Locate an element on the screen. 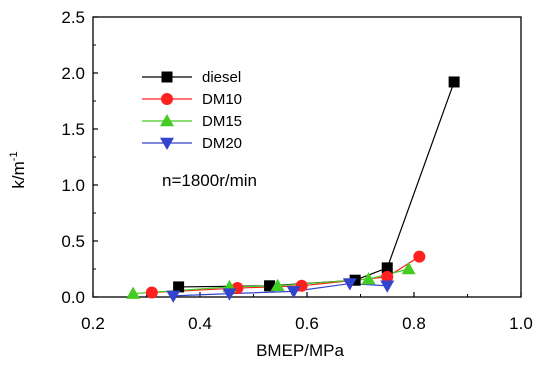  legend-label-diesel: diesel is located at coordinates (221, 77).